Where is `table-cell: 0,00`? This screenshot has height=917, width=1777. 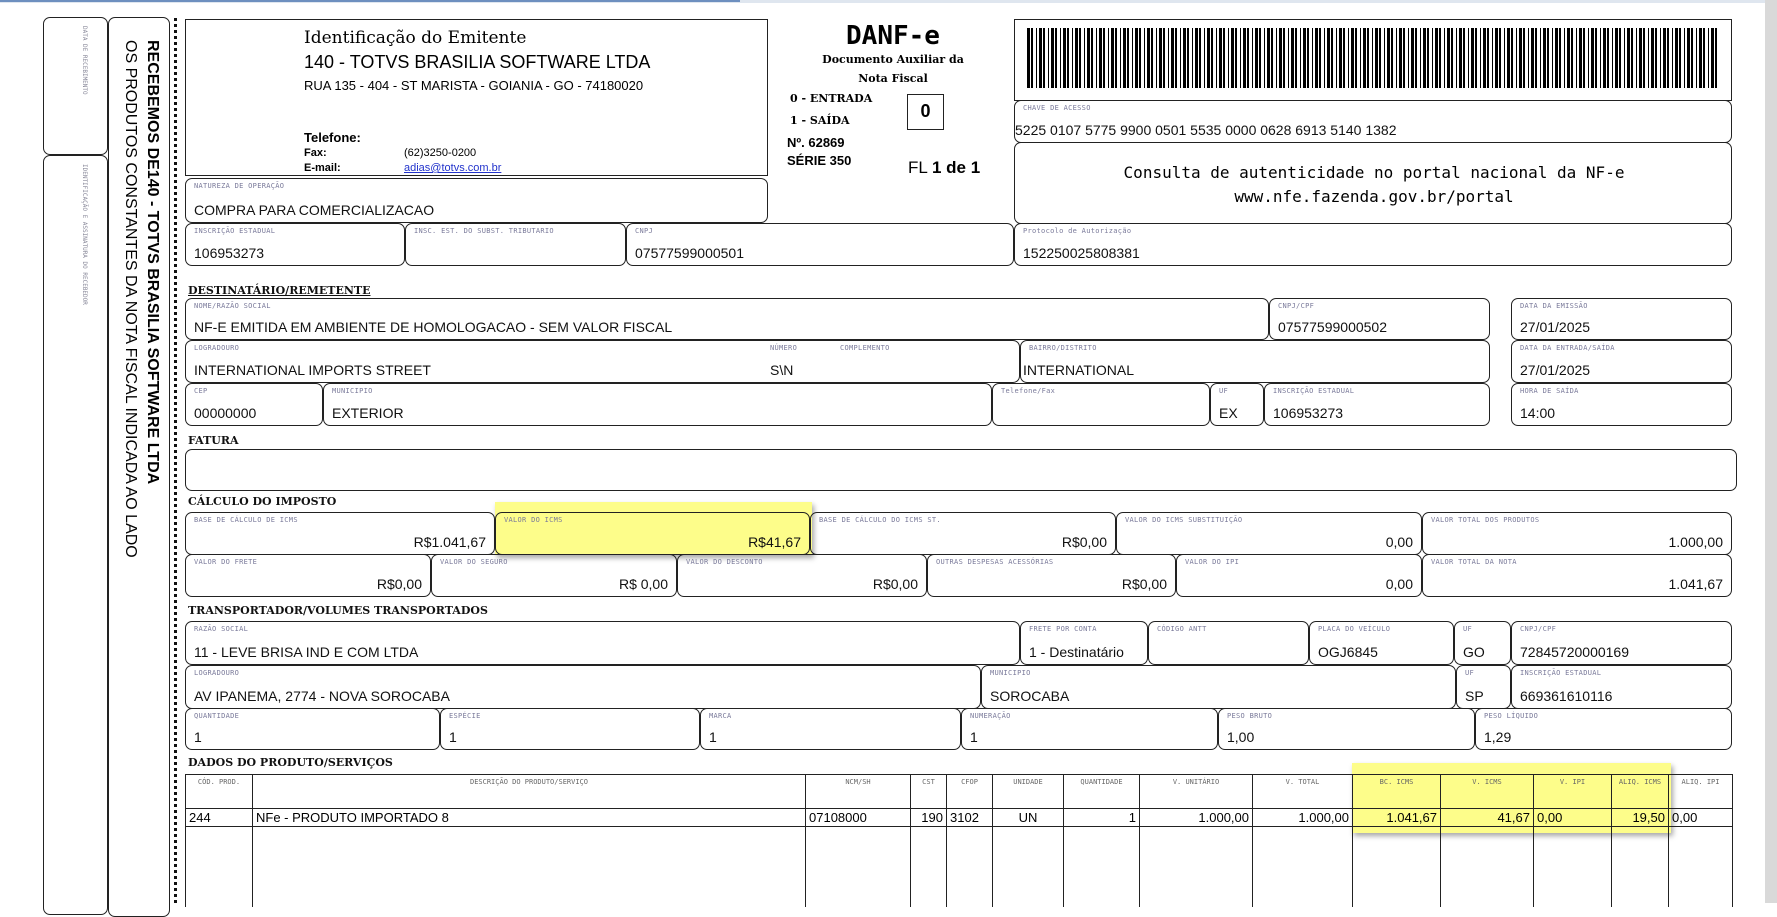
table-cell: 0,00 is located at coordinates (1572, 817).